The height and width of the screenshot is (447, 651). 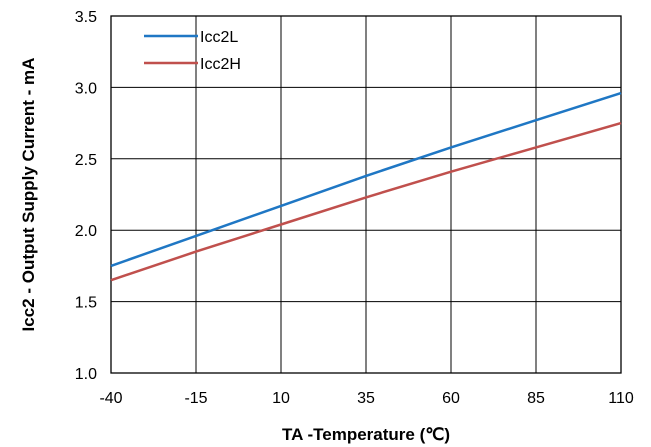 What do you see at coordinates (86, 303) in the screenshot?
I see `y-tick-label: 1.5` at bounding box center [86, 303].